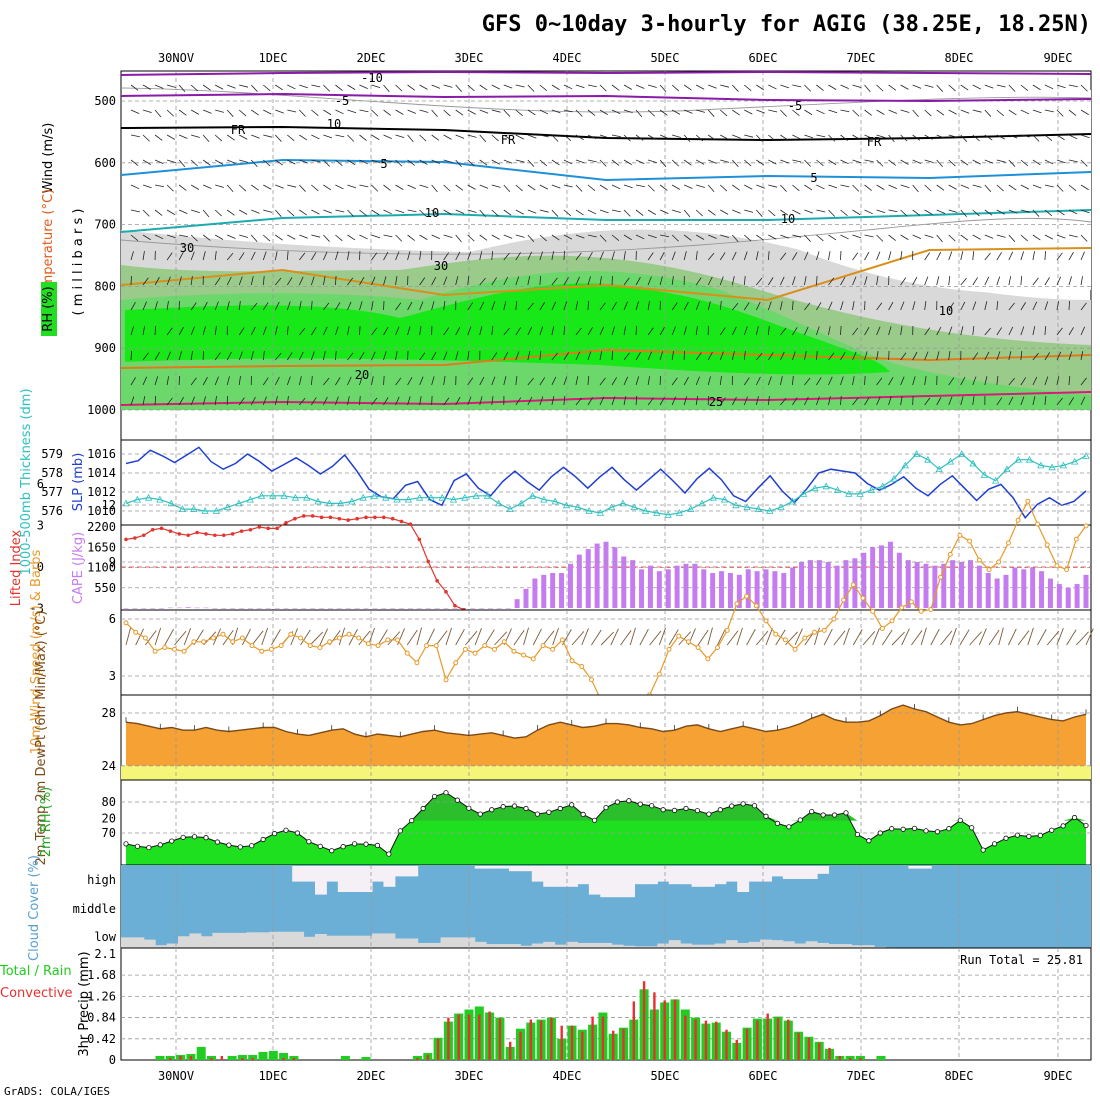 This screenshot has width=1100, height=1100. I want to click on top-date-label: 30NOV, so click(176, 58).